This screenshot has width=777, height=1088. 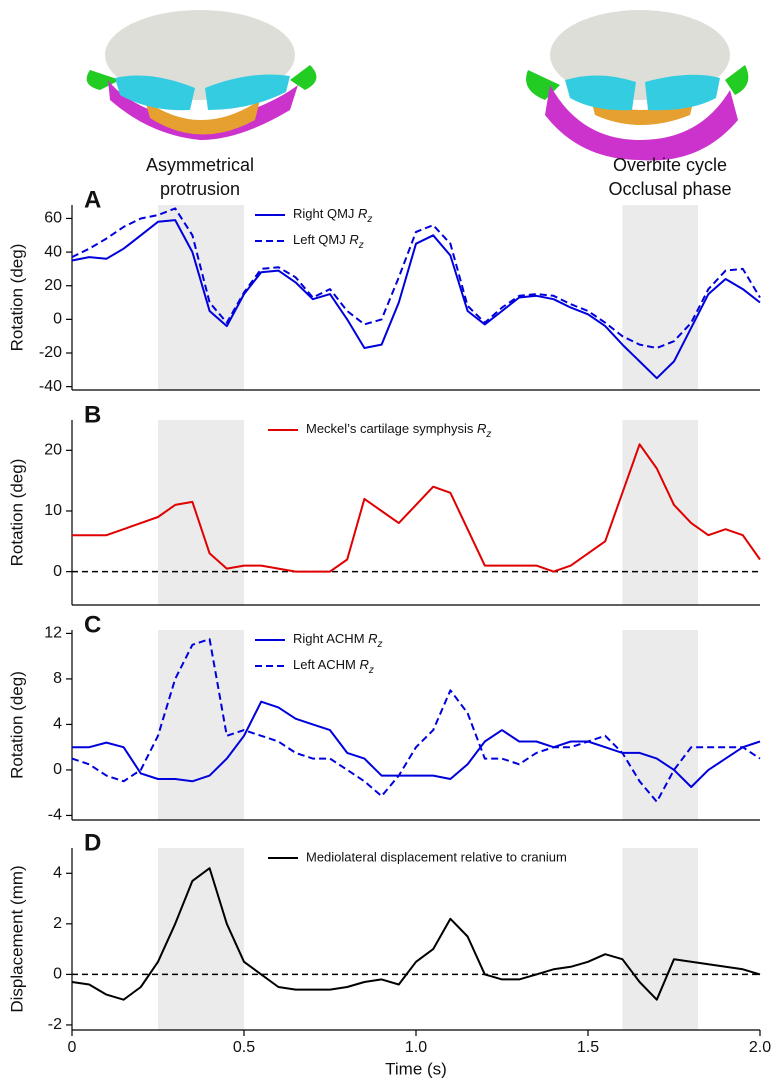 What do you see at coordinates (200, 165) in the screenshot?
I see `caption: Asymmetrical` at bounding box center [200, 165].